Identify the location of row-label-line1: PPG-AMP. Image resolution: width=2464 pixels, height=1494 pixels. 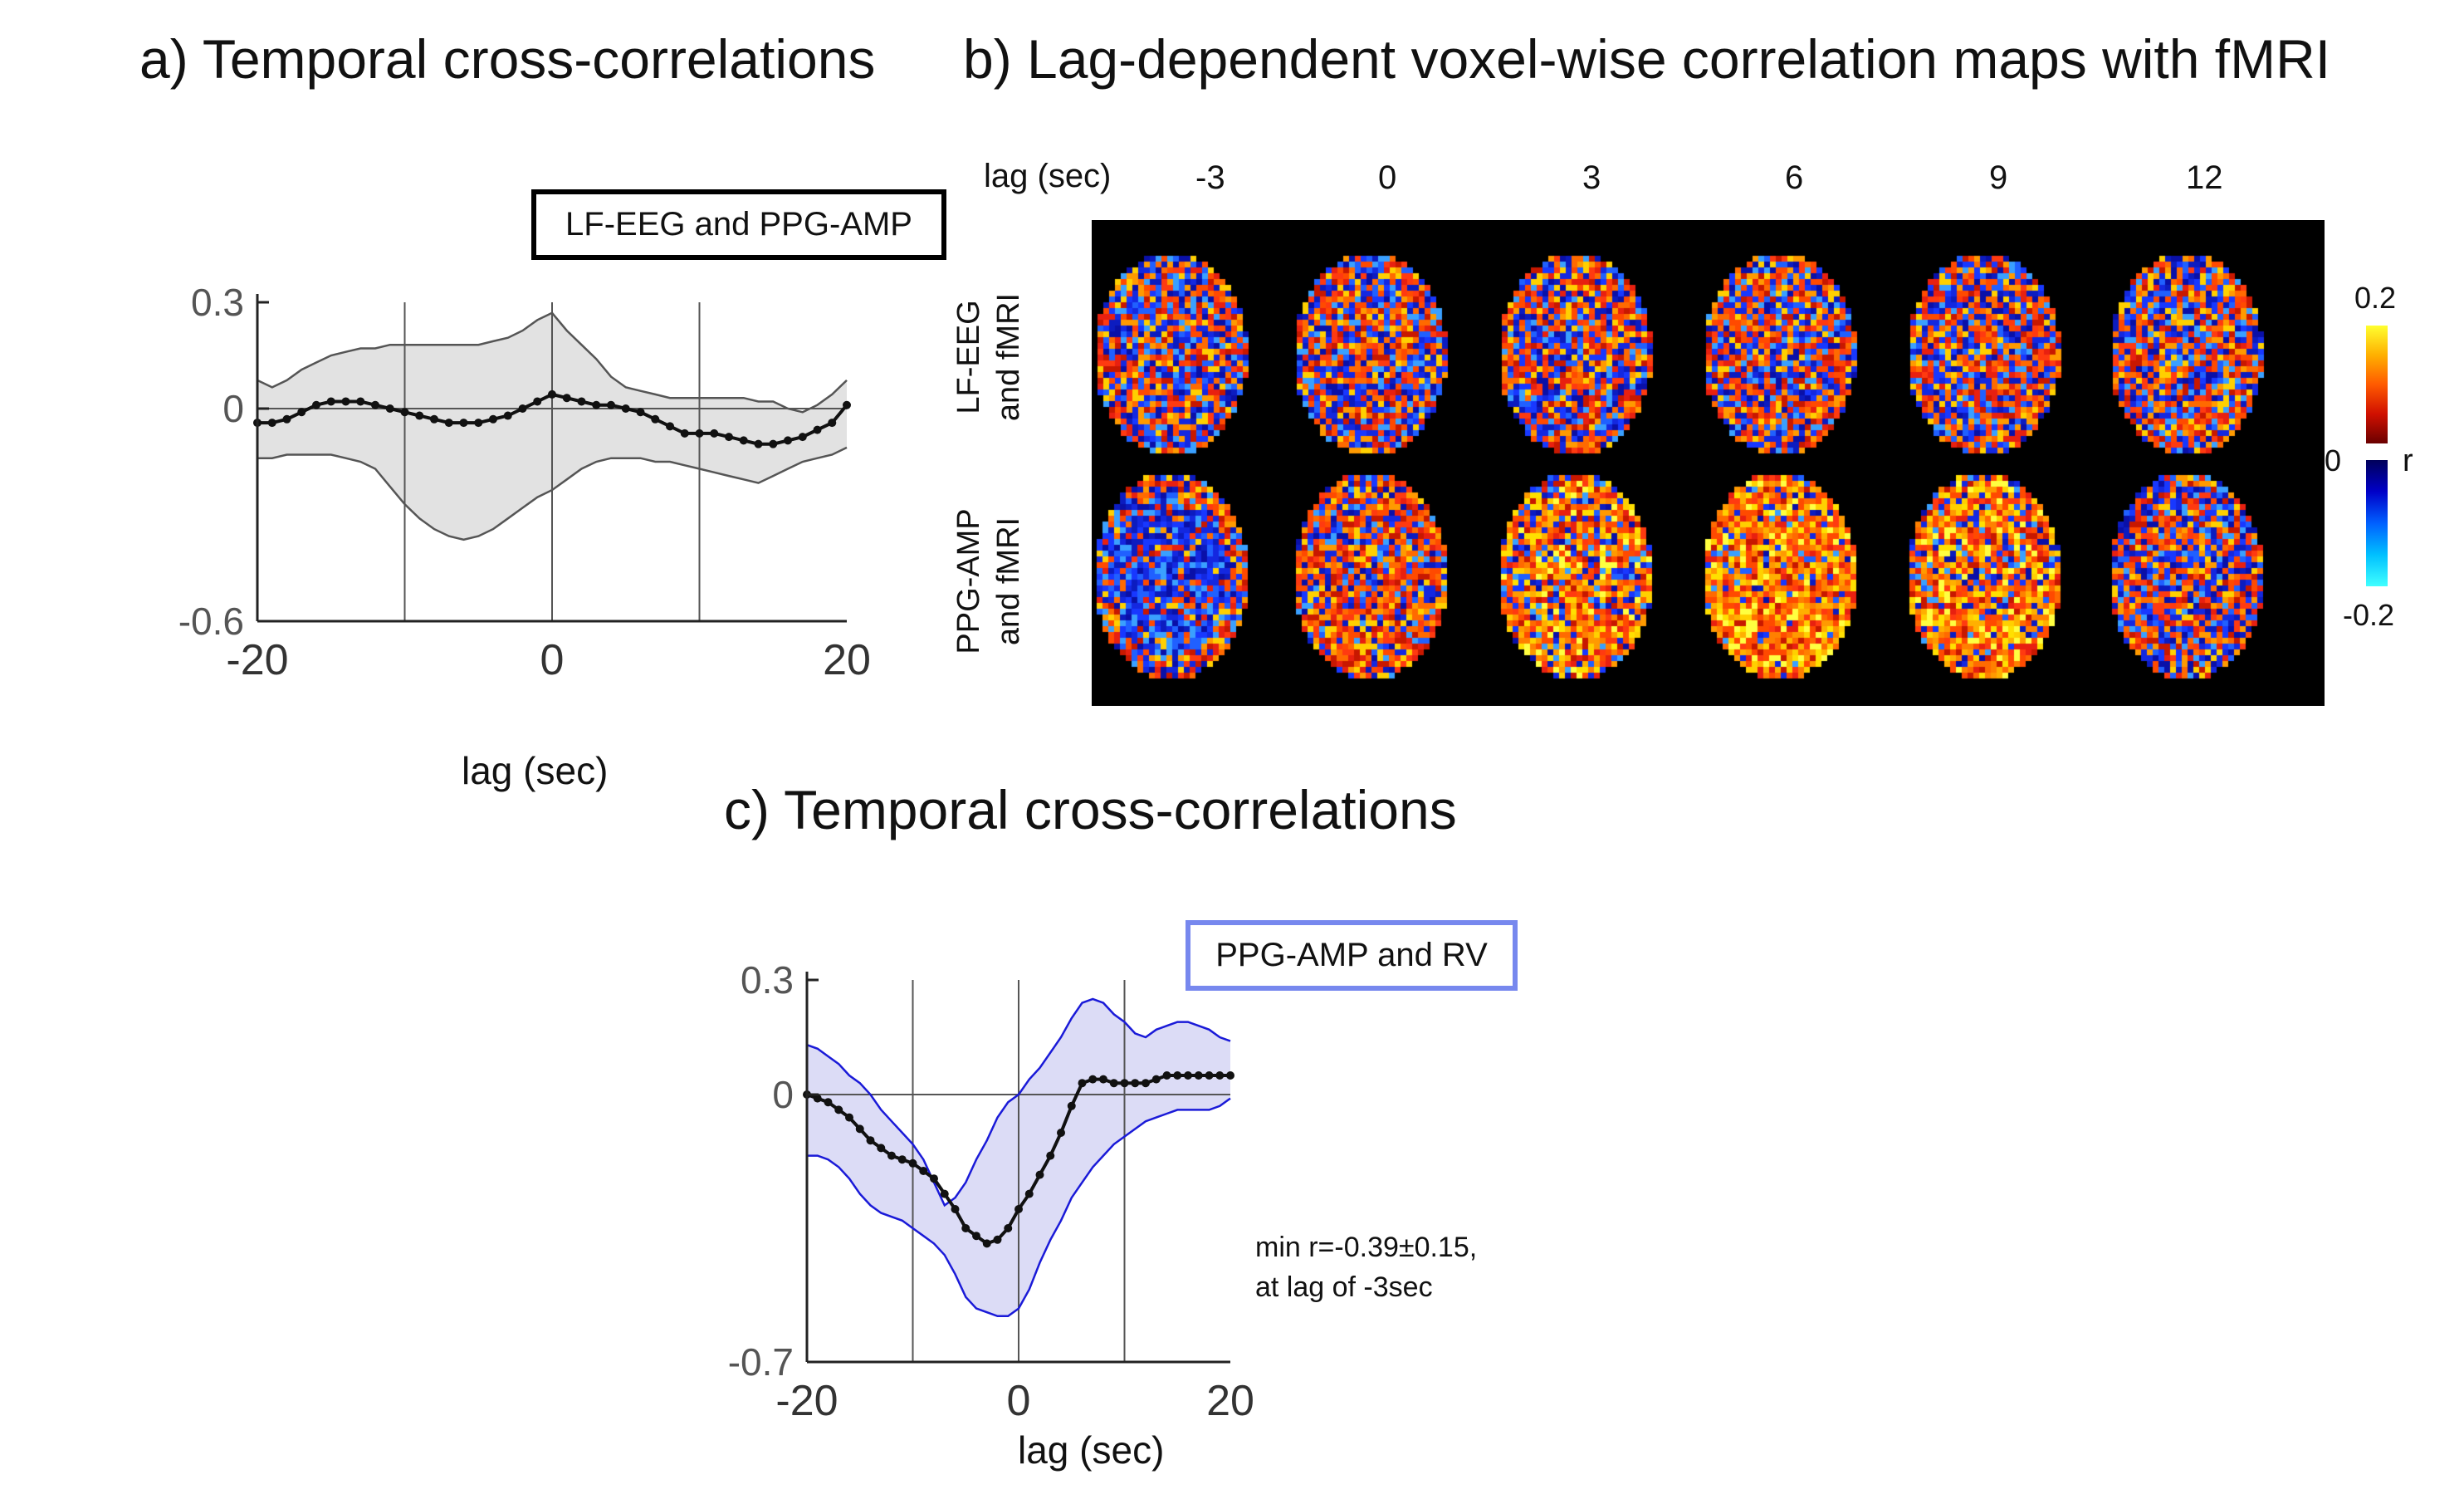
(969, 581).